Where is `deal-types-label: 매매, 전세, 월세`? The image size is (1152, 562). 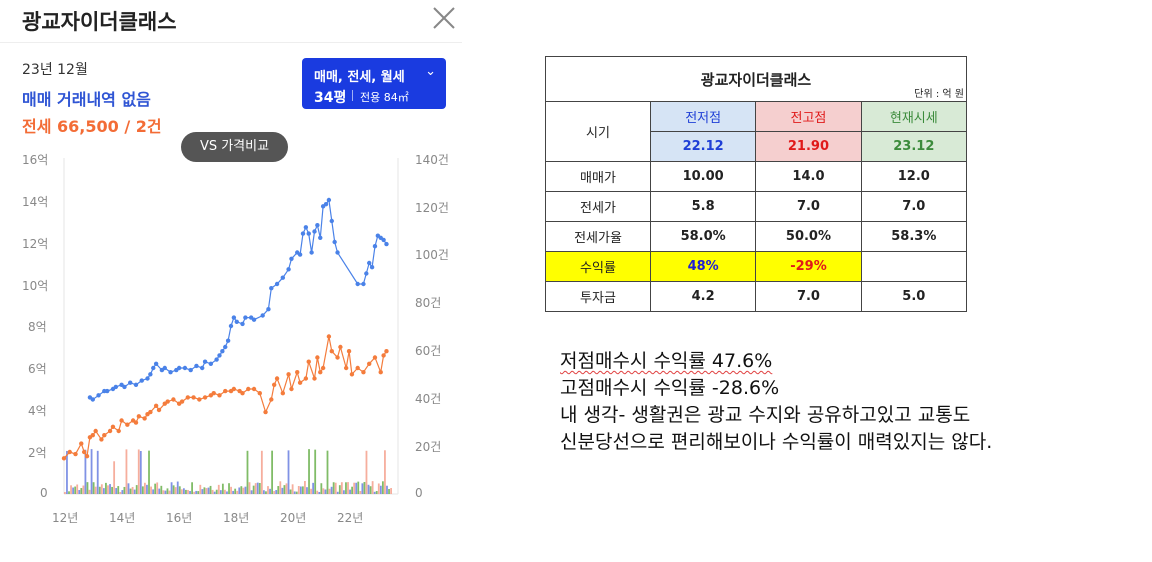 deal-types-label: 매매, 전세, 월세 is located at coordinates (359, 77).